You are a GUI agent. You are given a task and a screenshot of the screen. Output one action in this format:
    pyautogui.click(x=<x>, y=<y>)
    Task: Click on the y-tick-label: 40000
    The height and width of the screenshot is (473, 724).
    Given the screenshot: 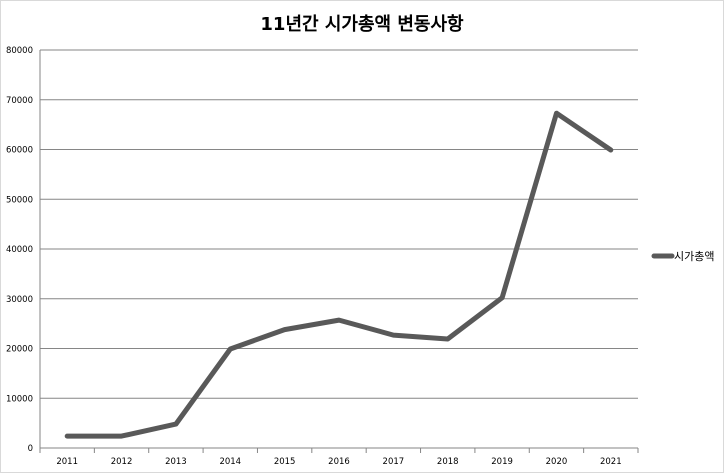 What is the action you would take?
    pyautogui.click(x=19, y=250)
    